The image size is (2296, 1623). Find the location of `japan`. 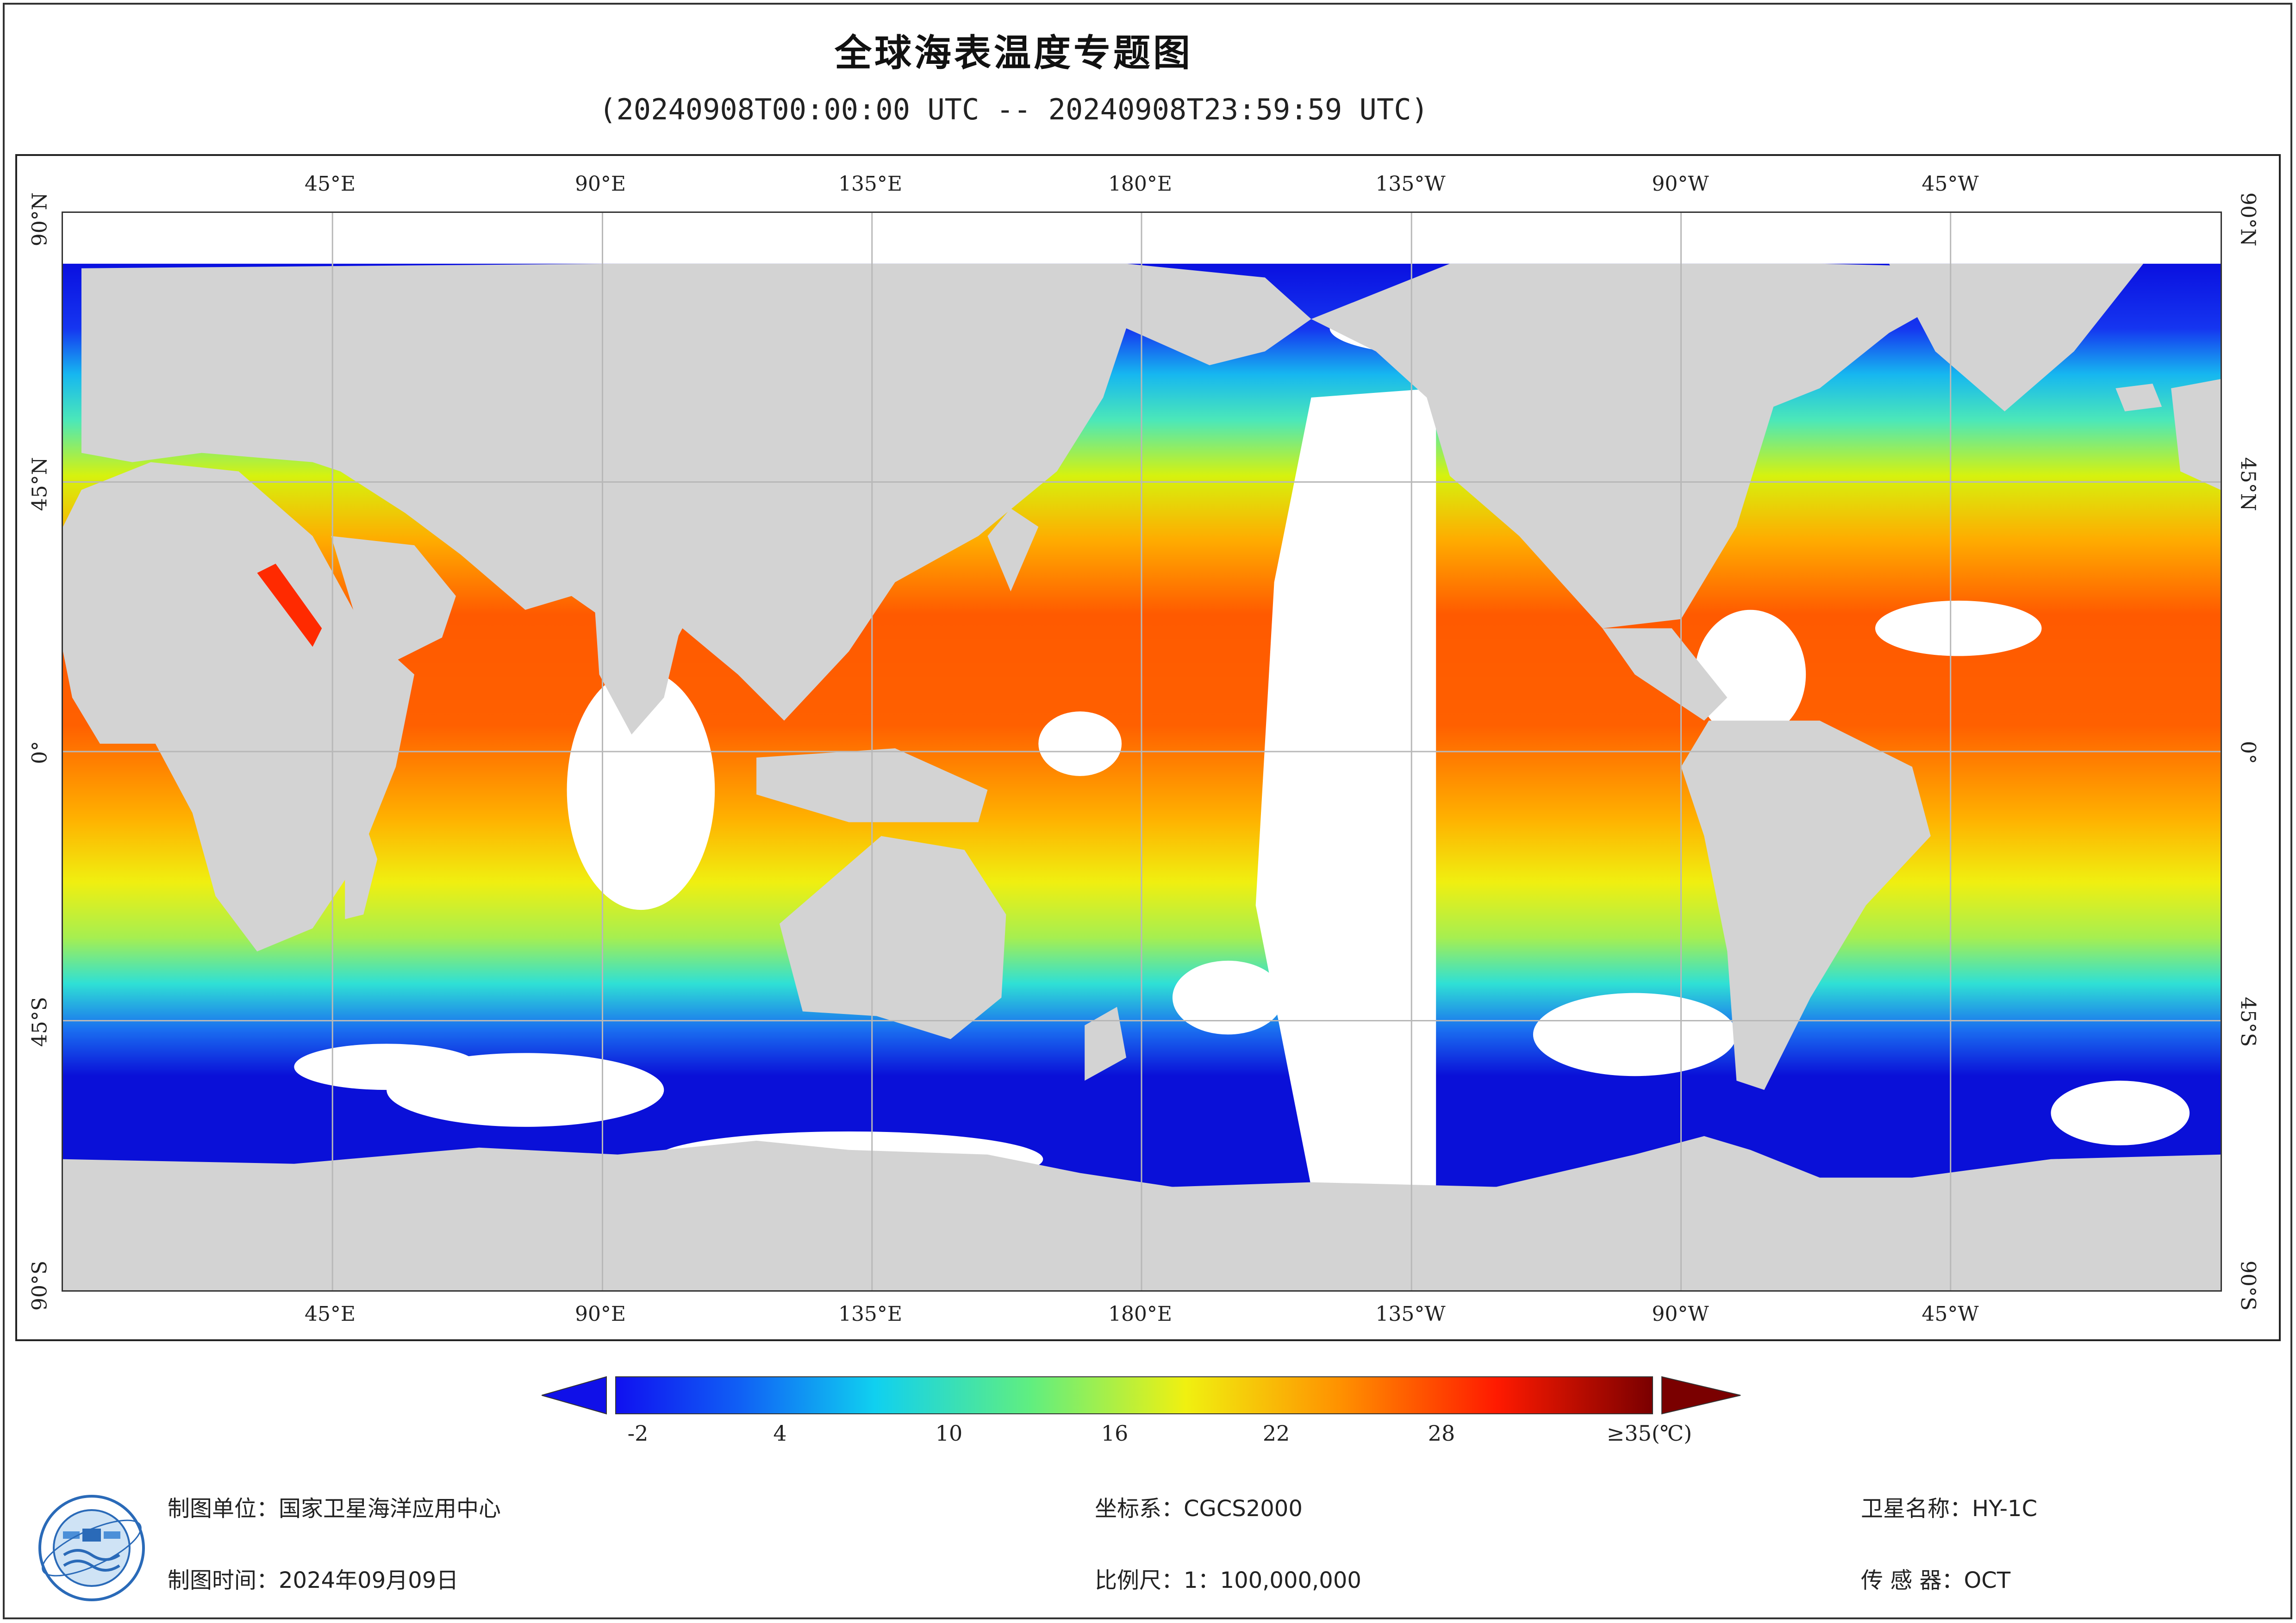

japan is located at coordinates (1013, 549).